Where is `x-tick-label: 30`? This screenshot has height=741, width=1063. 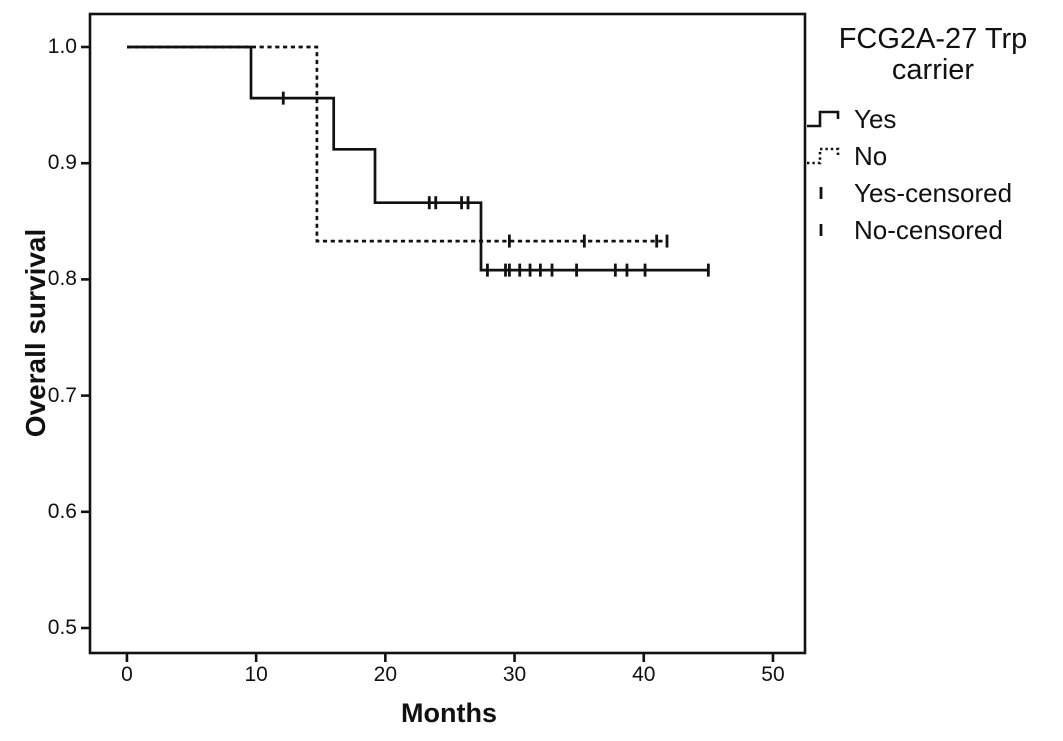 x-tick-label: 30 is located at coordinates (514, 674).